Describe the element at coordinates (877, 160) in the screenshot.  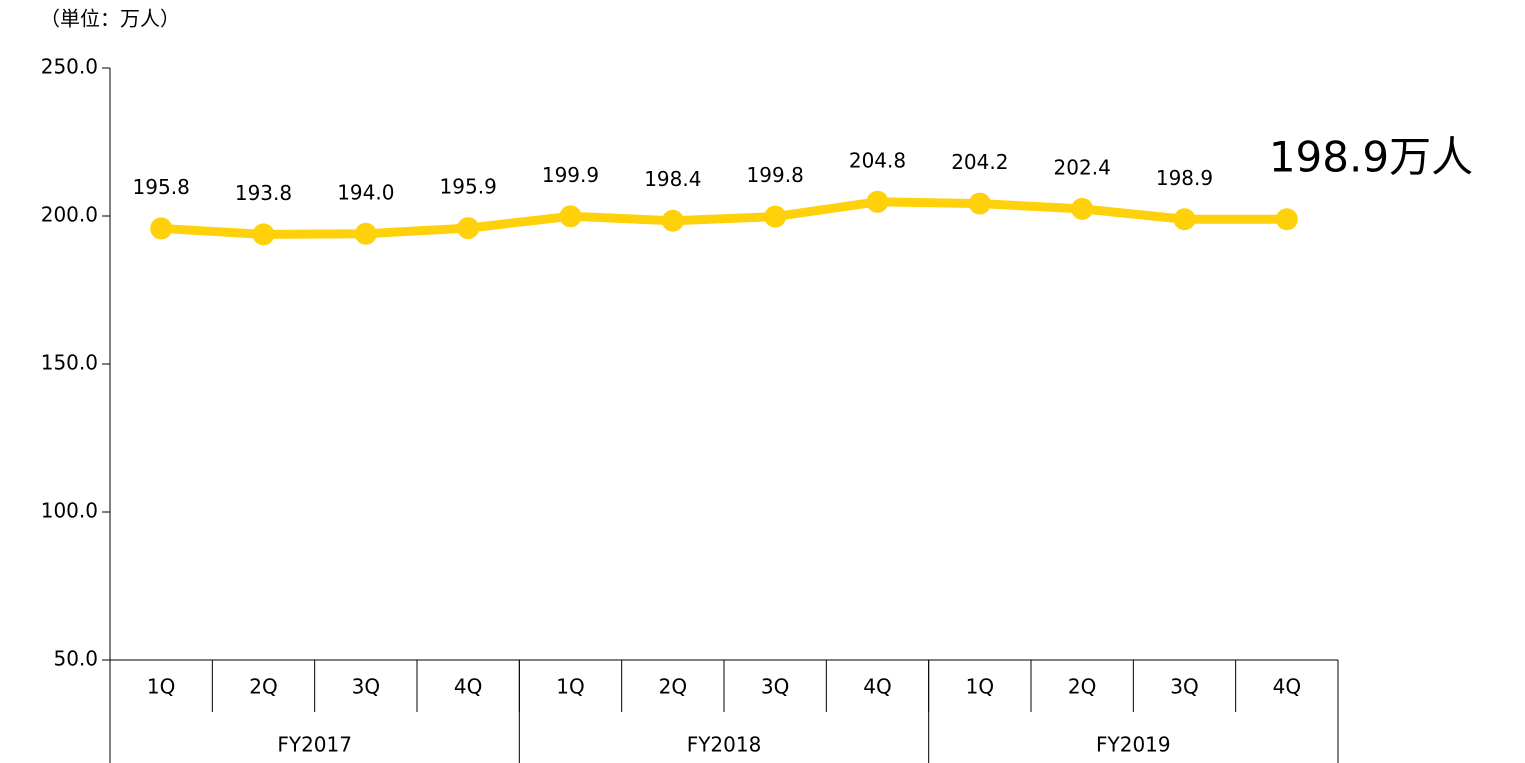
I see `data-label: 204.8` at that location.